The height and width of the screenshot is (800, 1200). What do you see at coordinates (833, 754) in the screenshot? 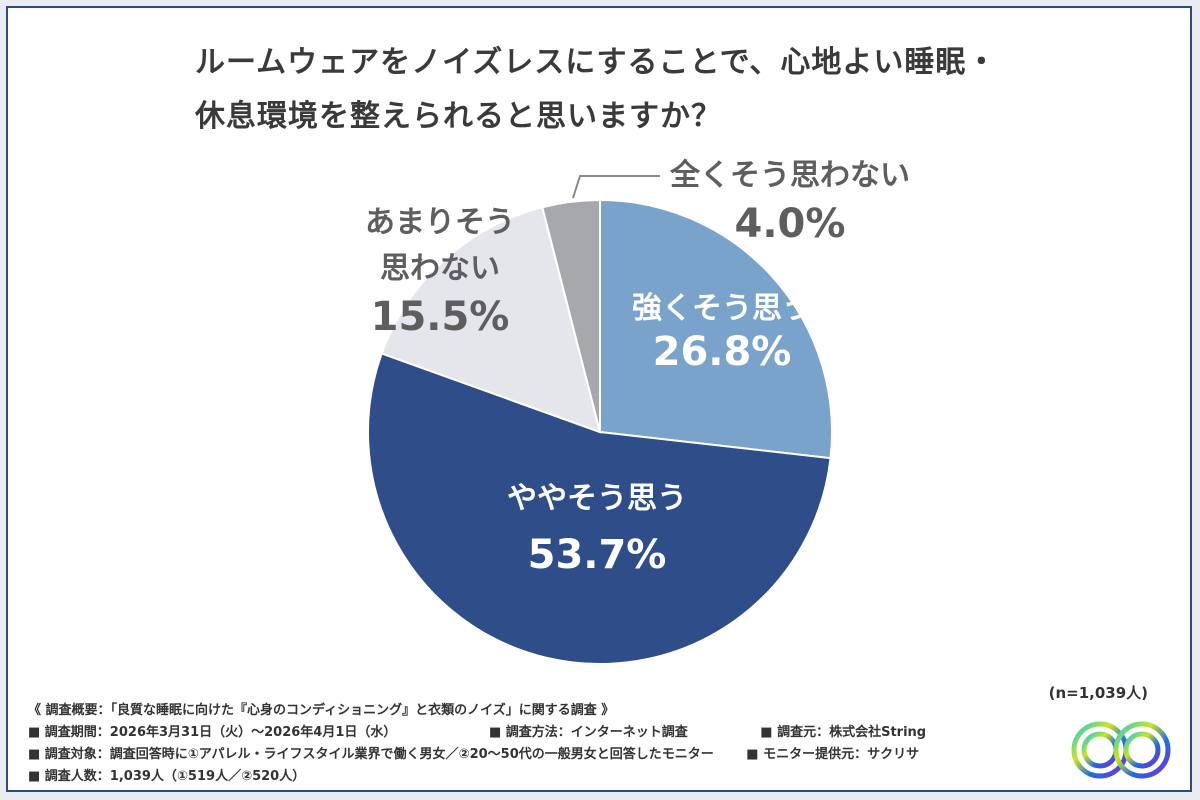
I see `survey-provider: ■ モニター提供元：サクリサ` at bounding box center [833, 754].